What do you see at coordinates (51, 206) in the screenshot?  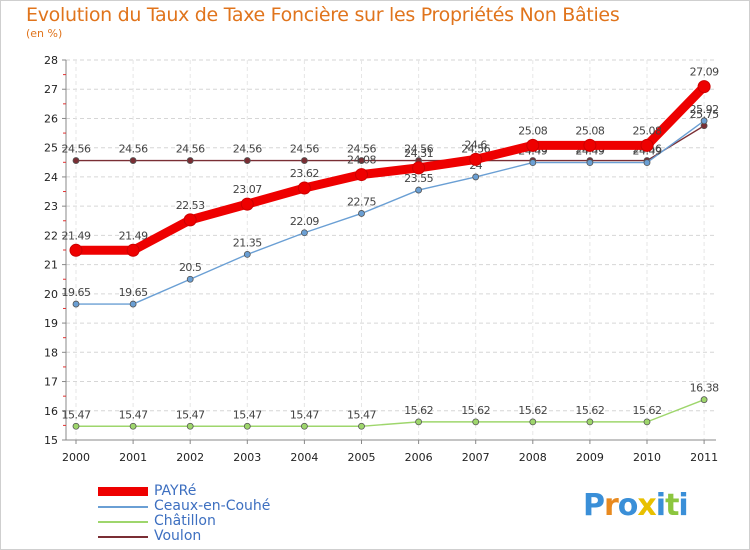 I see `y-tick-label: 23` at bounding box center [51, 206].